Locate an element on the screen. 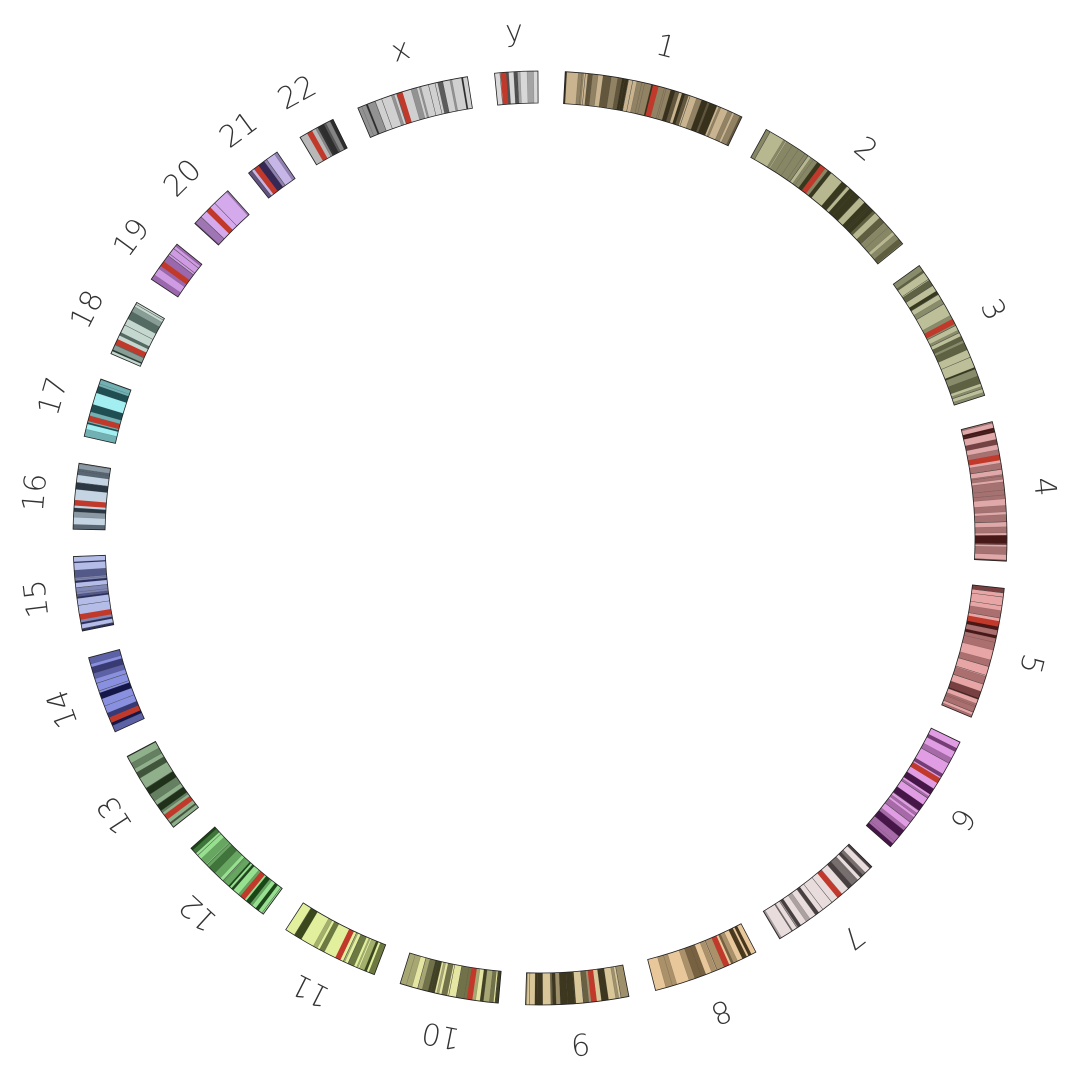 Image resolution: width=1080 pixels, height=1077 pixels. chromosome-17-outline is located at coordinates (107, 411).